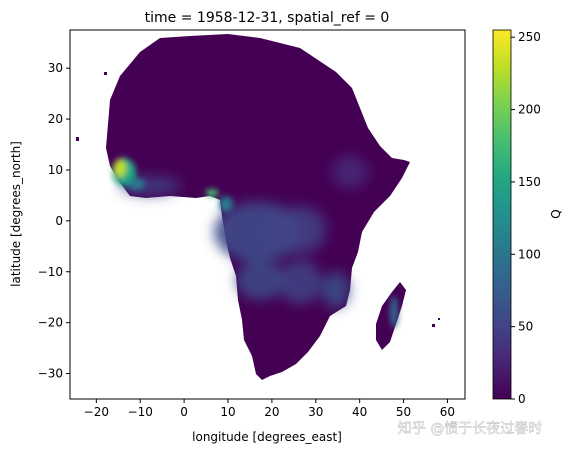 The image size is (574, 453). I want to click on colorbar-tick-label: 0, so click(522, 399).